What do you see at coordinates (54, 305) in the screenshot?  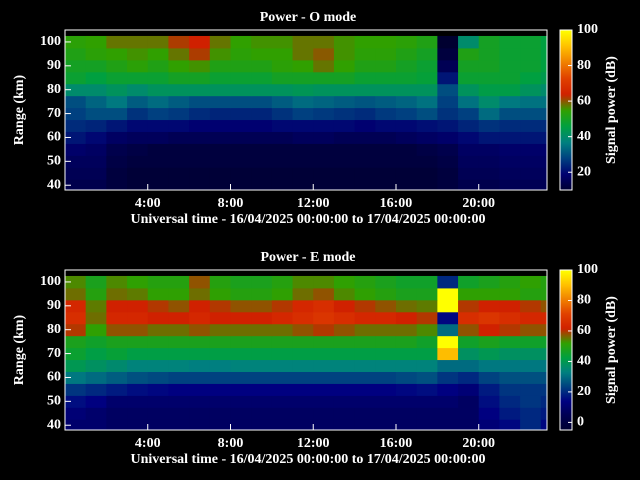 I see `y-tick-label: 90` at bounding box center [54, 305].